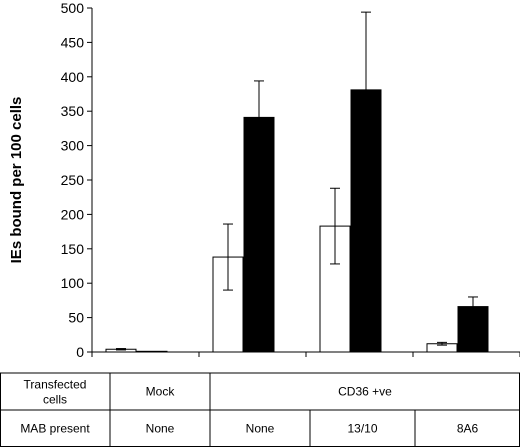 The width and height of the screenshot is (520, 447). I want to click on y-tick-label: 350, so click(73, 111).